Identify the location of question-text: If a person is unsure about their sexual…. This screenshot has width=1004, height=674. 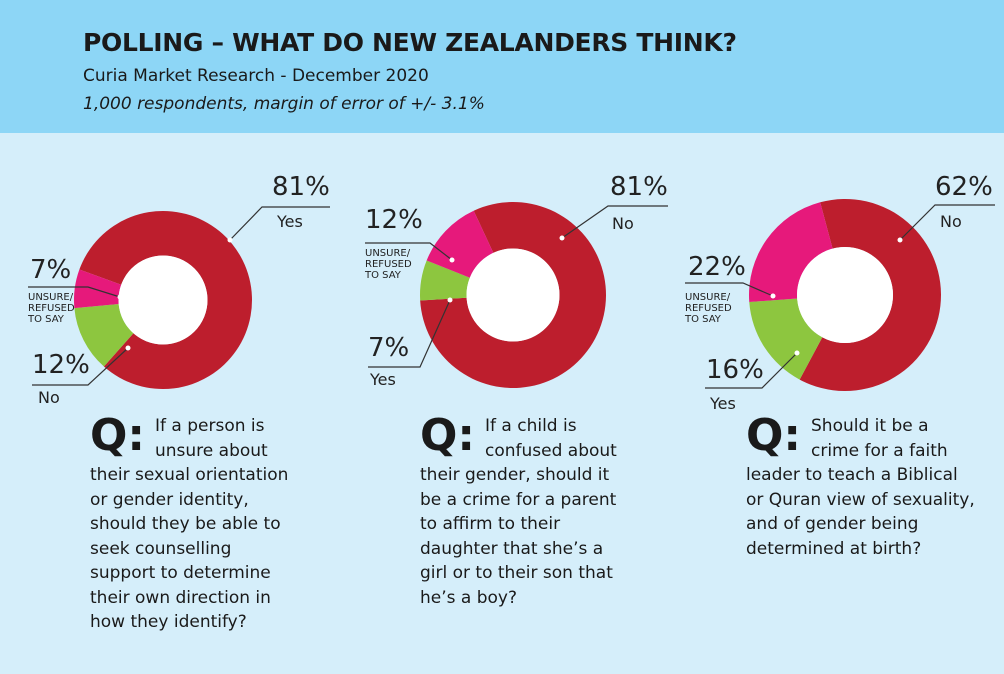
(189, 524).